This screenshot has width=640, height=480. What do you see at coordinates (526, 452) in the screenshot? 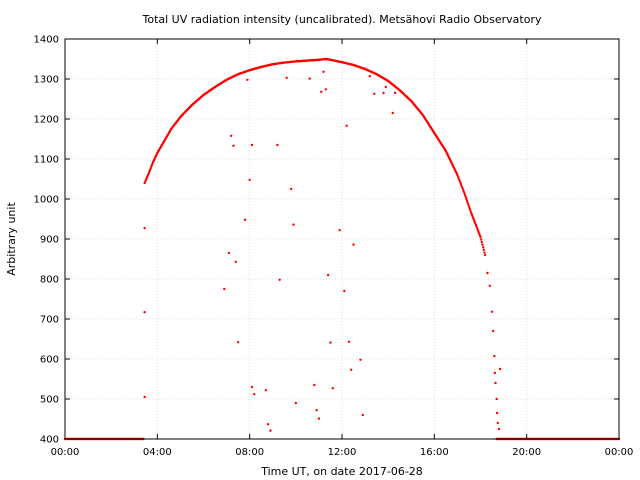
I see `x-tick-label: 20:00` at bounding box center [526, 452].